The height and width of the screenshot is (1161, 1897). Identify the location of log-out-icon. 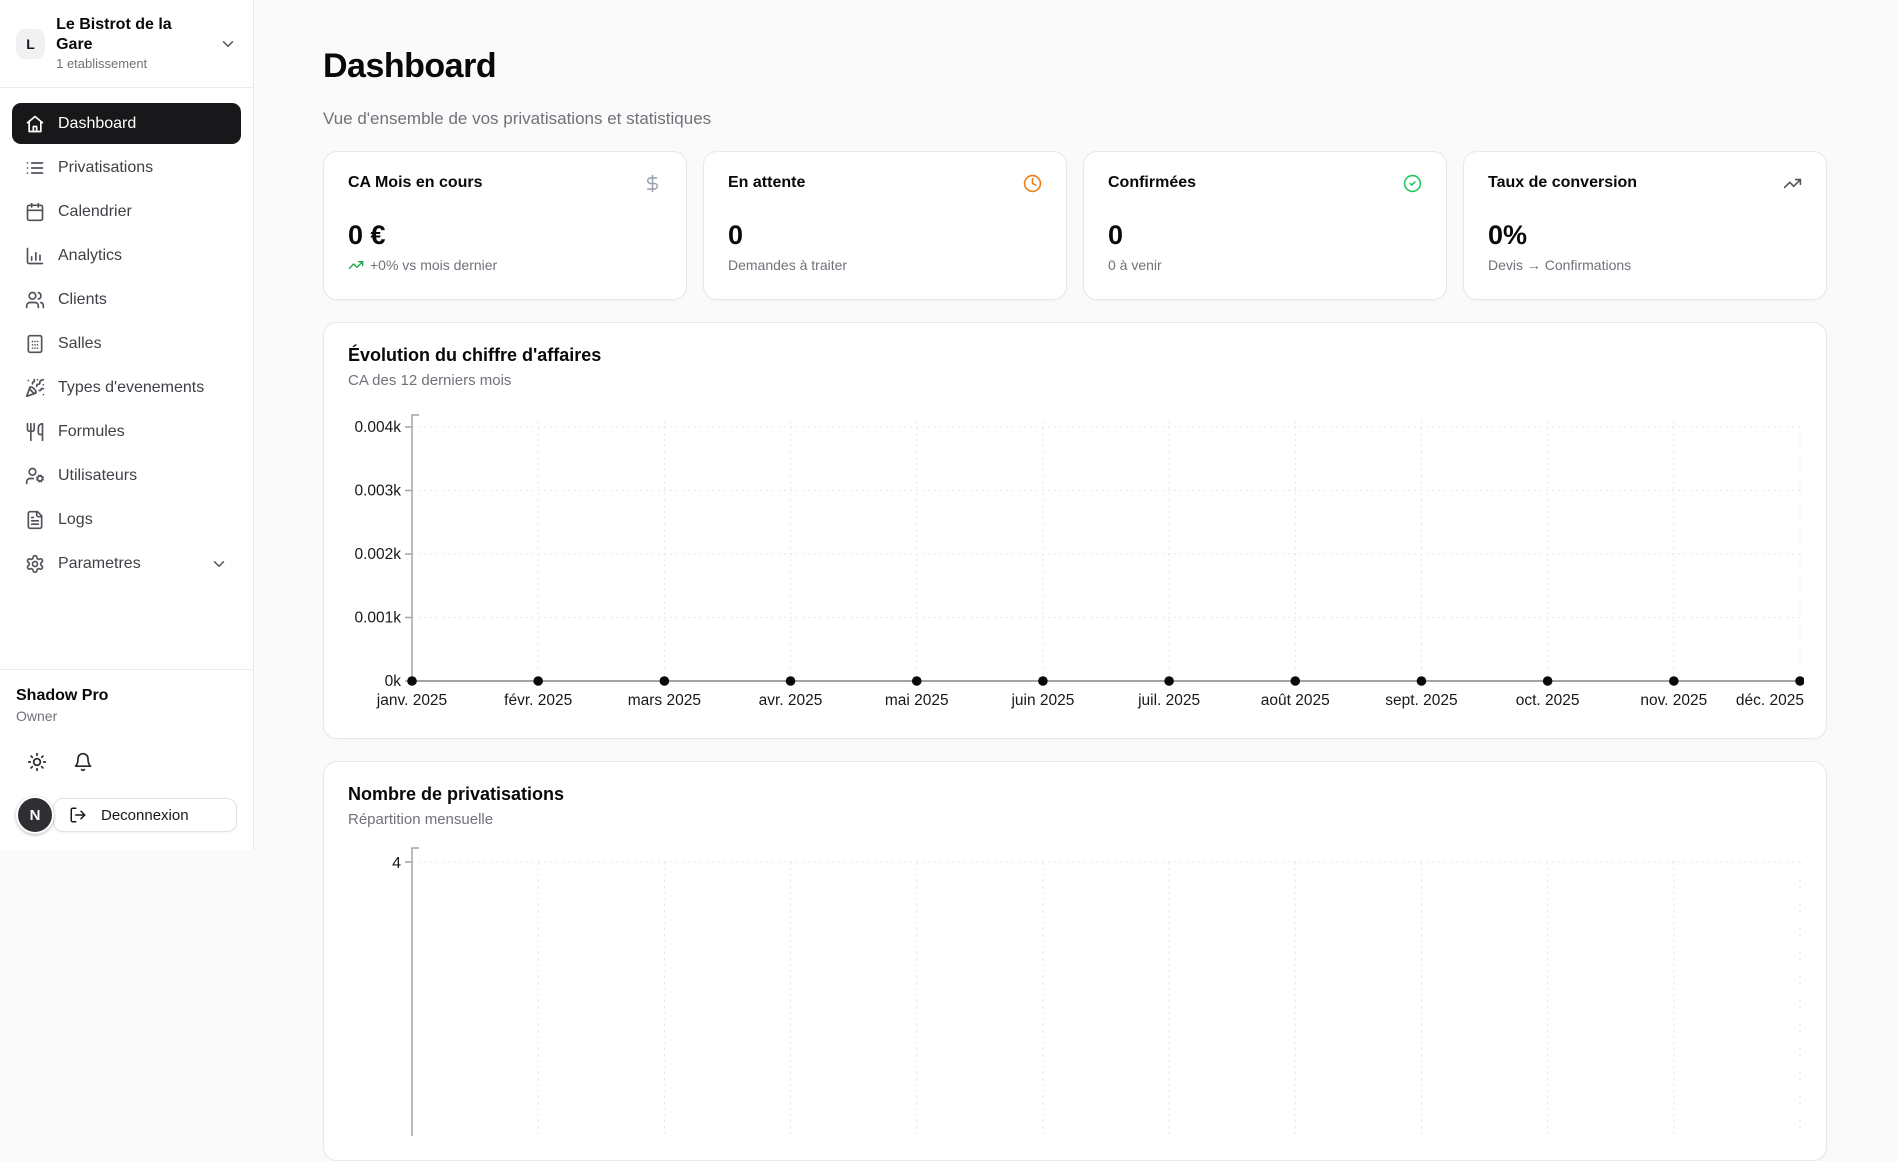
(78, 815).